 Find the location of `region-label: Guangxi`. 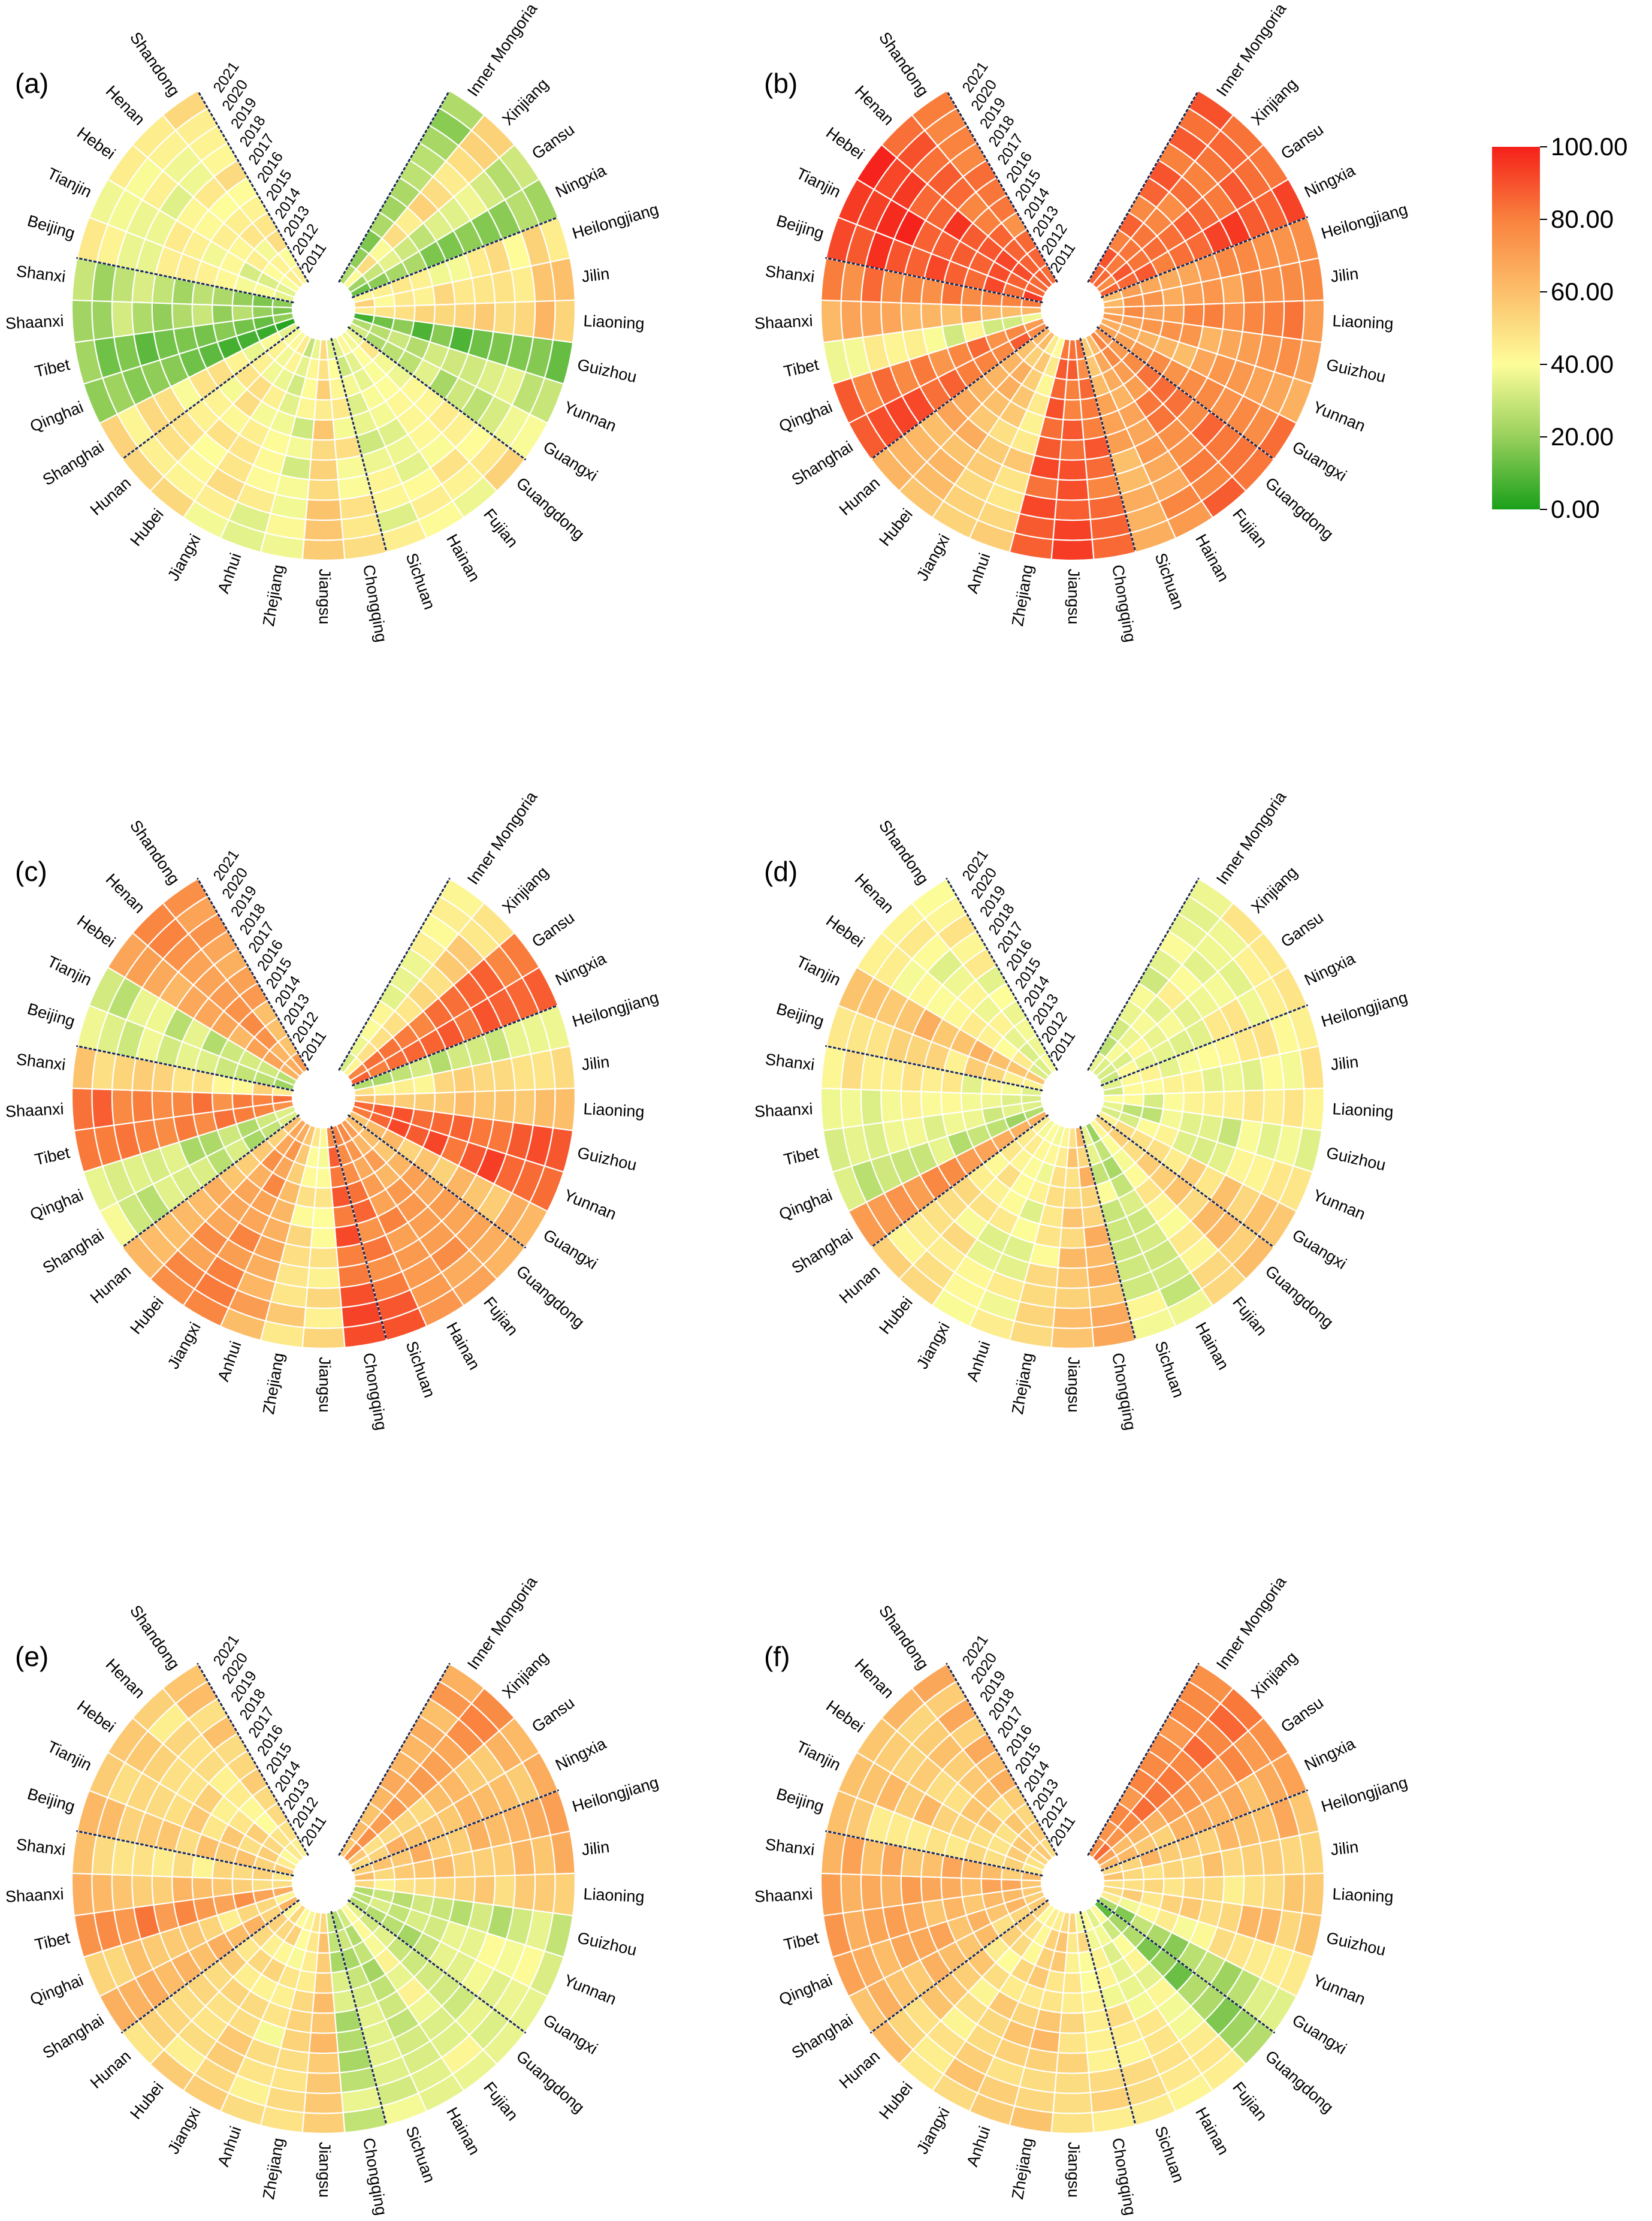

region-label: Guangxi is located at coordinates (570, 461).